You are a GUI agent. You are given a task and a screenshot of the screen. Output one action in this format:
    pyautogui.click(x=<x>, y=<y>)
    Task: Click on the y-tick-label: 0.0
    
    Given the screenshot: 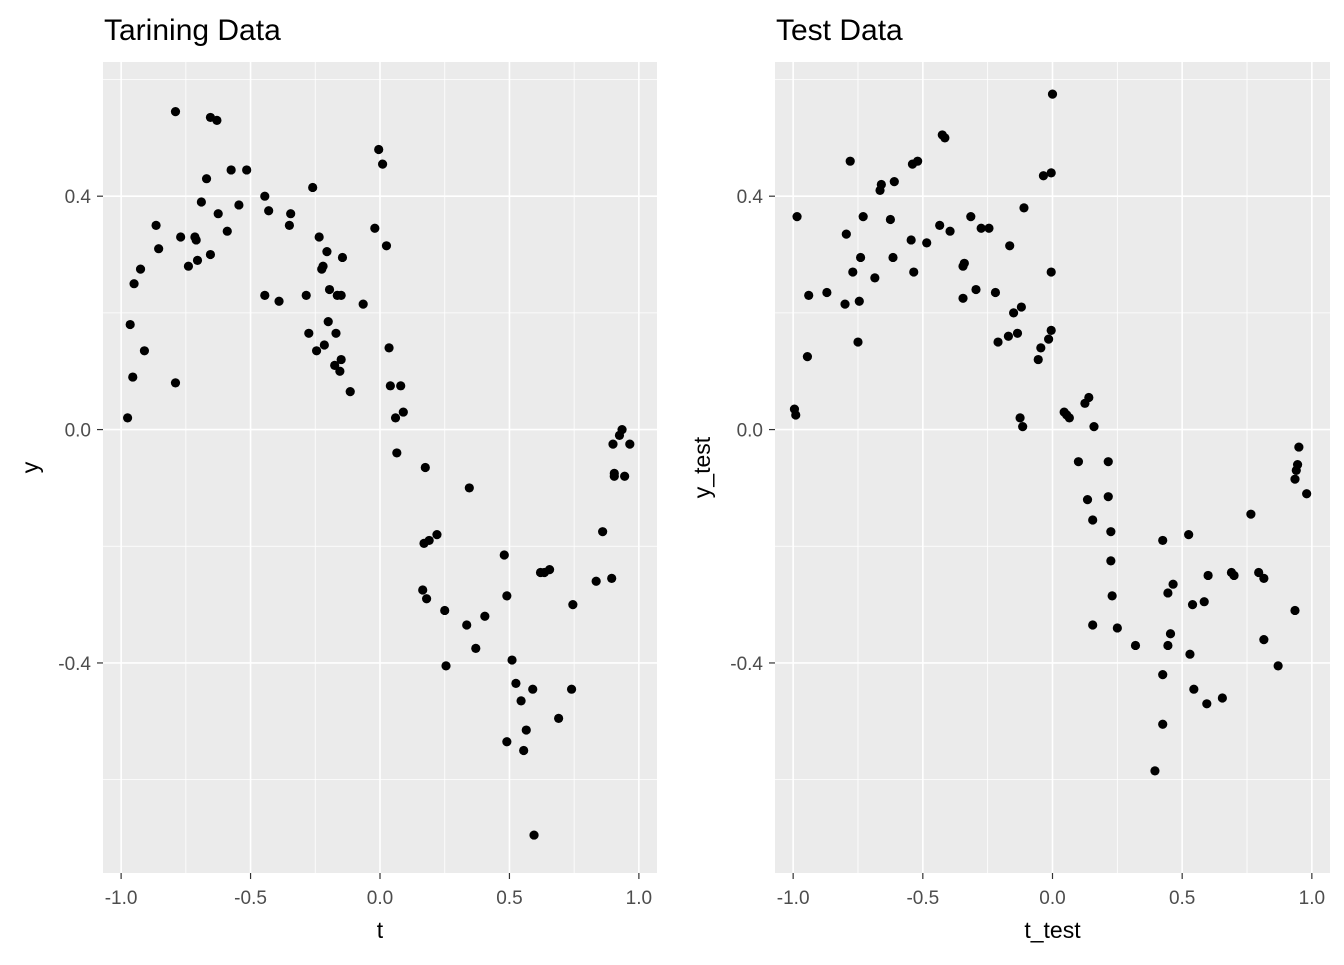 What is the action you would take?
    pyautogui.click(x=78, y=431)
    